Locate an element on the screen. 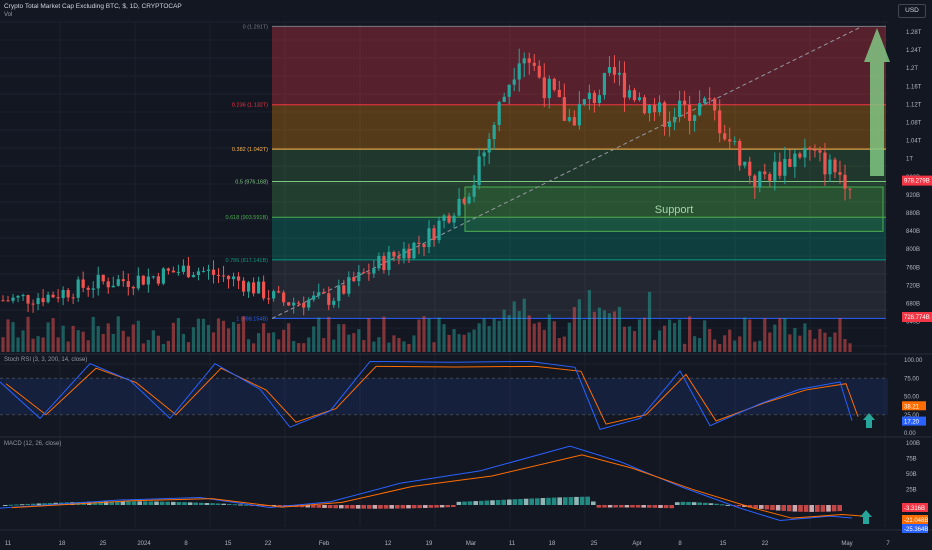 This screenshot has width=932, height=550. price-tick: 1.2T is located at coordinates (912, 69).